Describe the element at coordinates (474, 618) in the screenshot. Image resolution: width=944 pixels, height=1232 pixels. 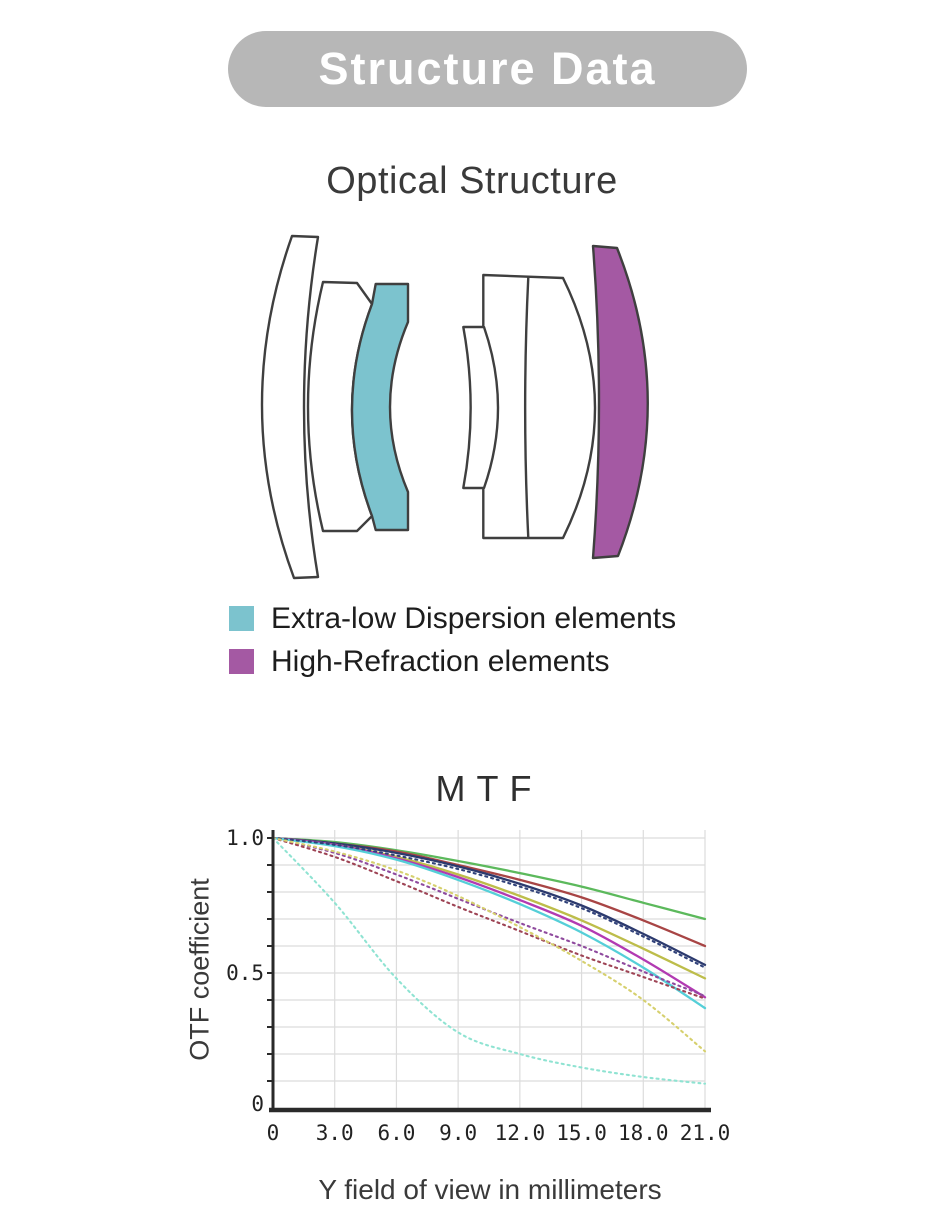
I see `ed-legend-label: Extra-low Dispersion elements` at that location.